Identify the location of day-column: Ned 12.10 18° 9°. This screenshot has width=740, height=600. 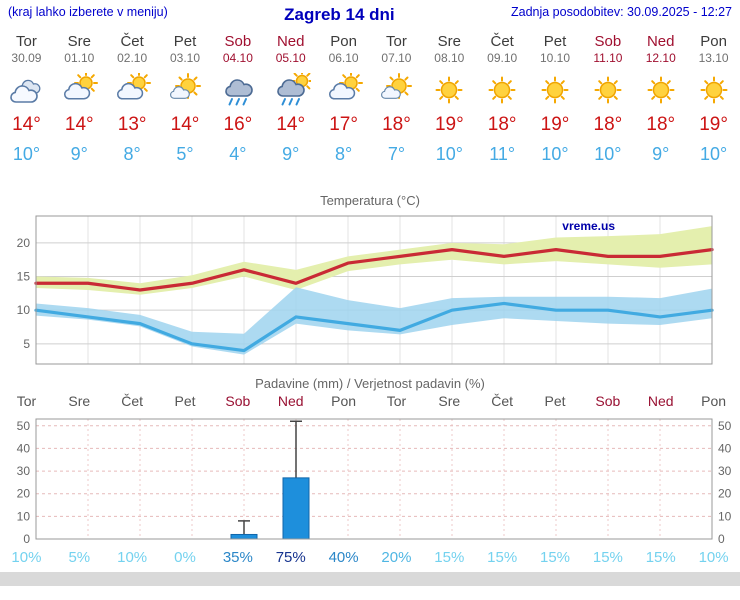
(660, 99).